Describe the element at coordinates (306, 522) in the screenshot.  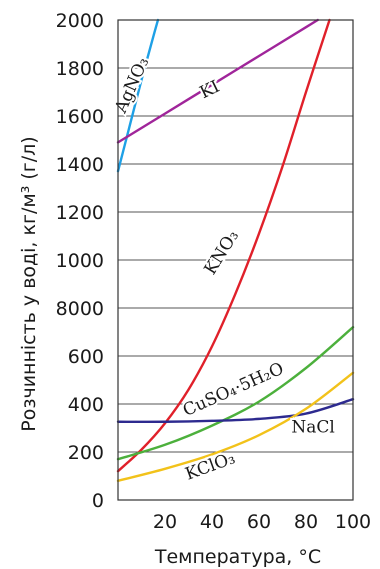
I see `x-tick-label-80: 80` at that location.